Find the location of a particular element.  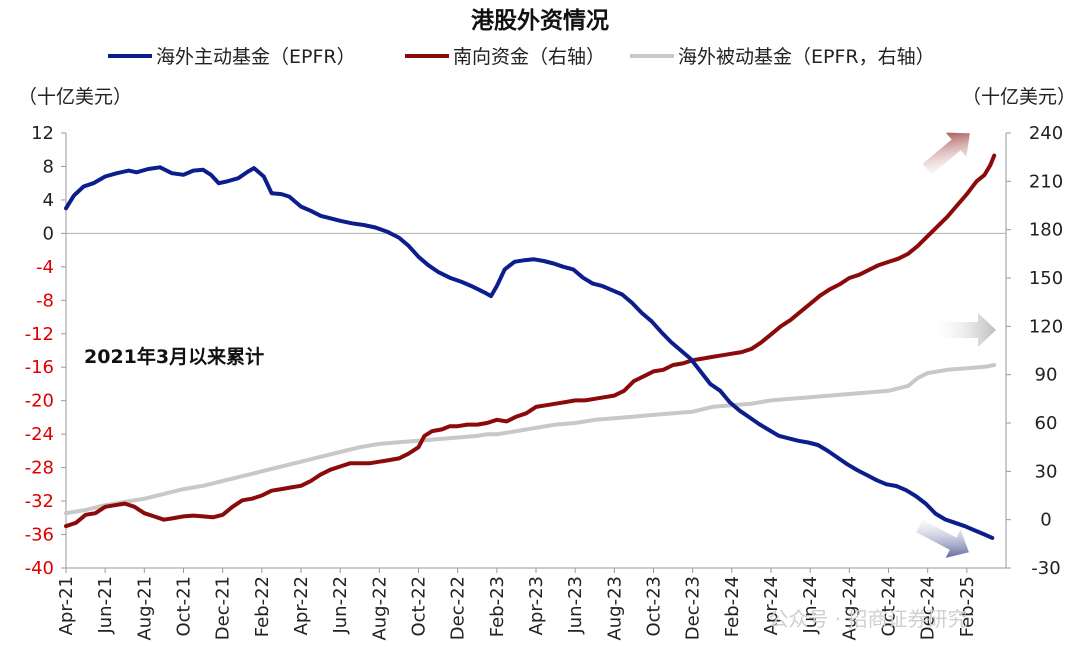

x-tick-label: Dec-24 is located at coordinates (928, 608).